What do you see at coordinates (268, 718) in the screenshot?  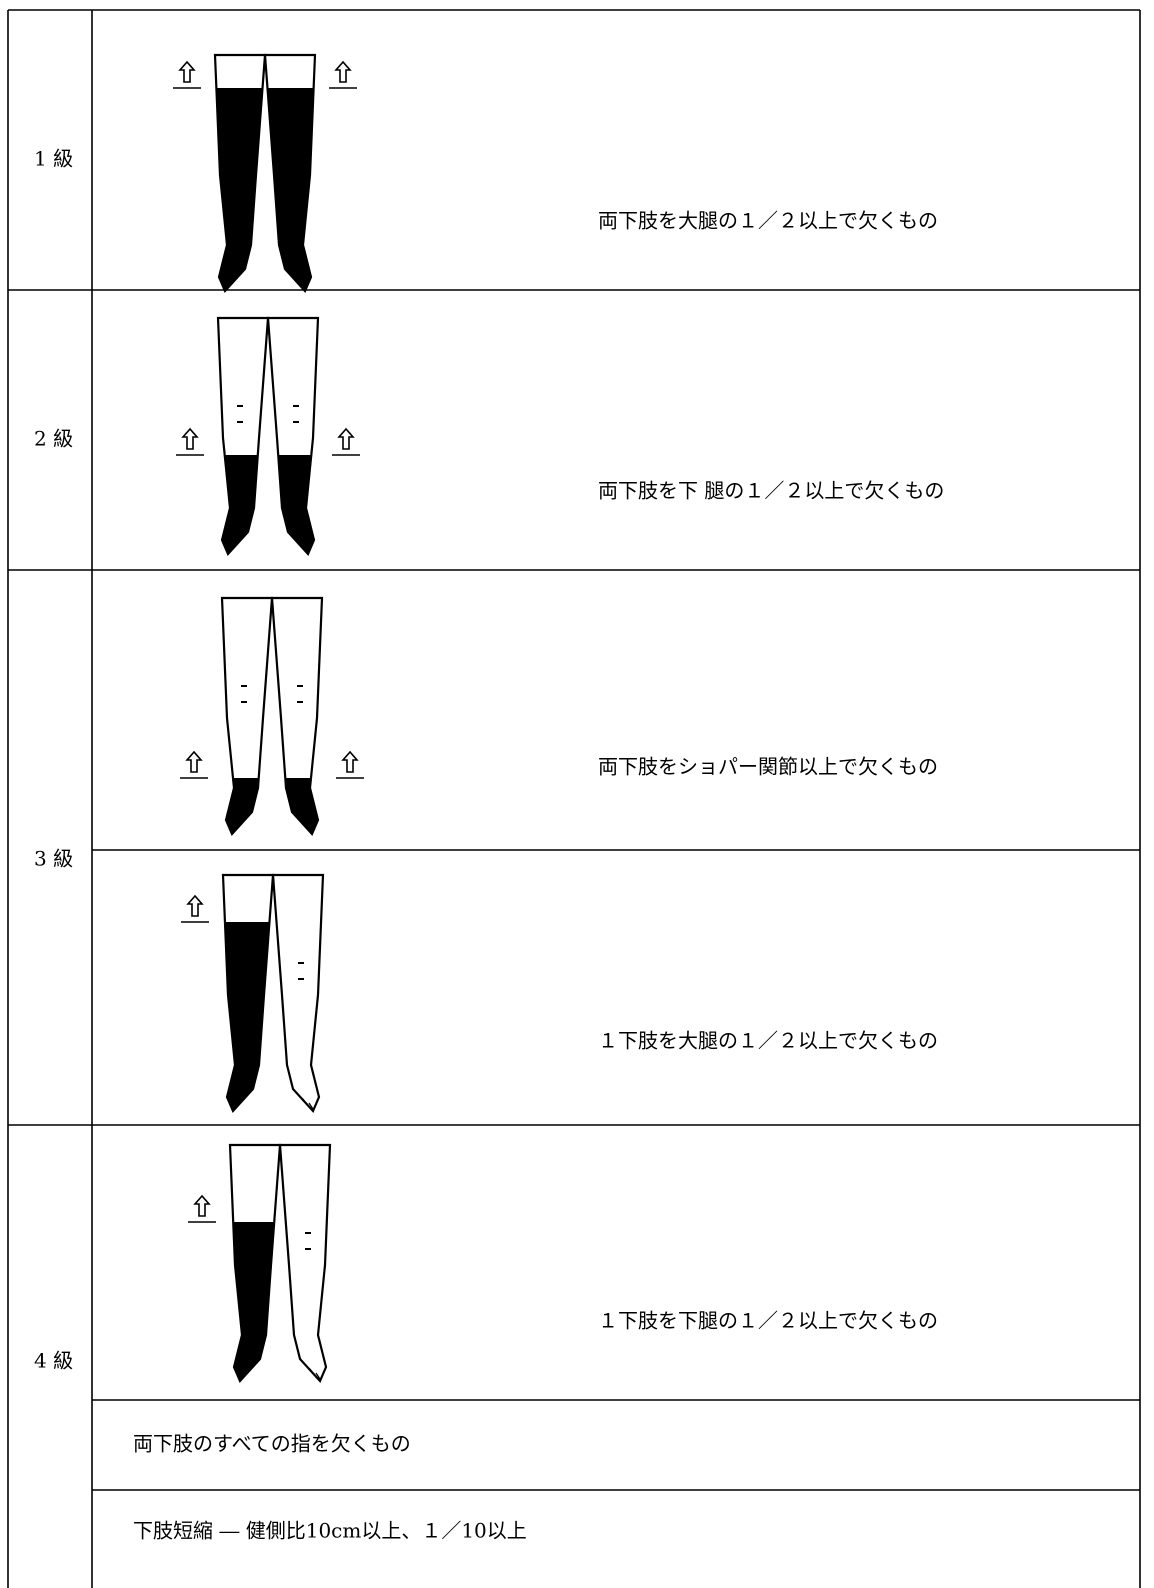 I see `leg-figures` at bounding box center [268, 718].